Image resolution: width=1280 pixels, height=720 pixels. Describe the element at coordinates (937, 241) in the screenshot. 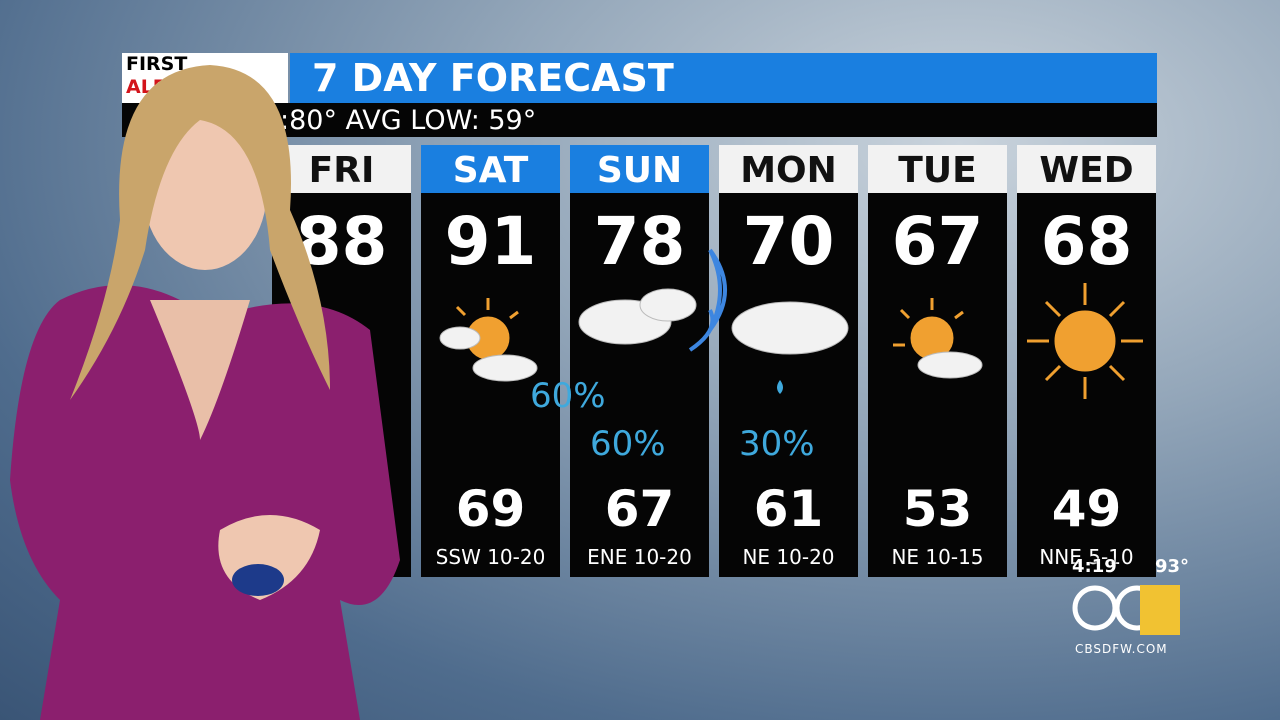

I see `high-temp: 67` at that location.